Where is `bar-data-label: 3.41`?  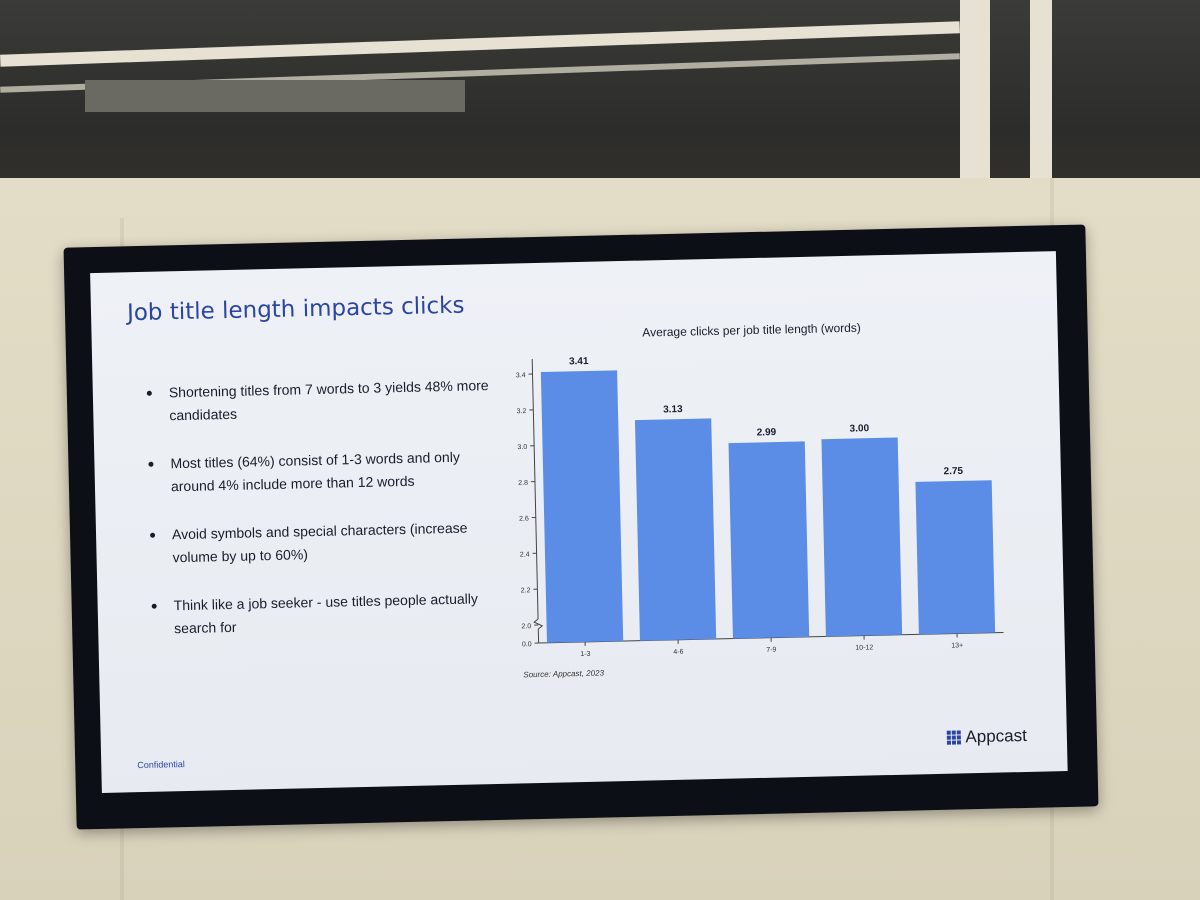 bar-data-label: 3.41 is located at coordinates (579, 361).